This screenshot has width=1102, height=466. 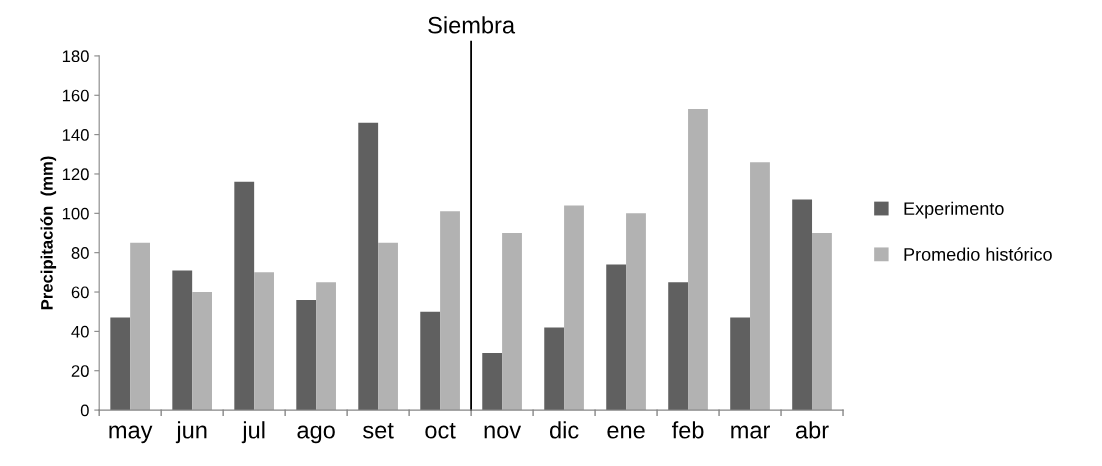 What do you see at coordinates (954, 210) in the screenshot?
I see `legend-label: Experimento` at bounding box center [954, 210].